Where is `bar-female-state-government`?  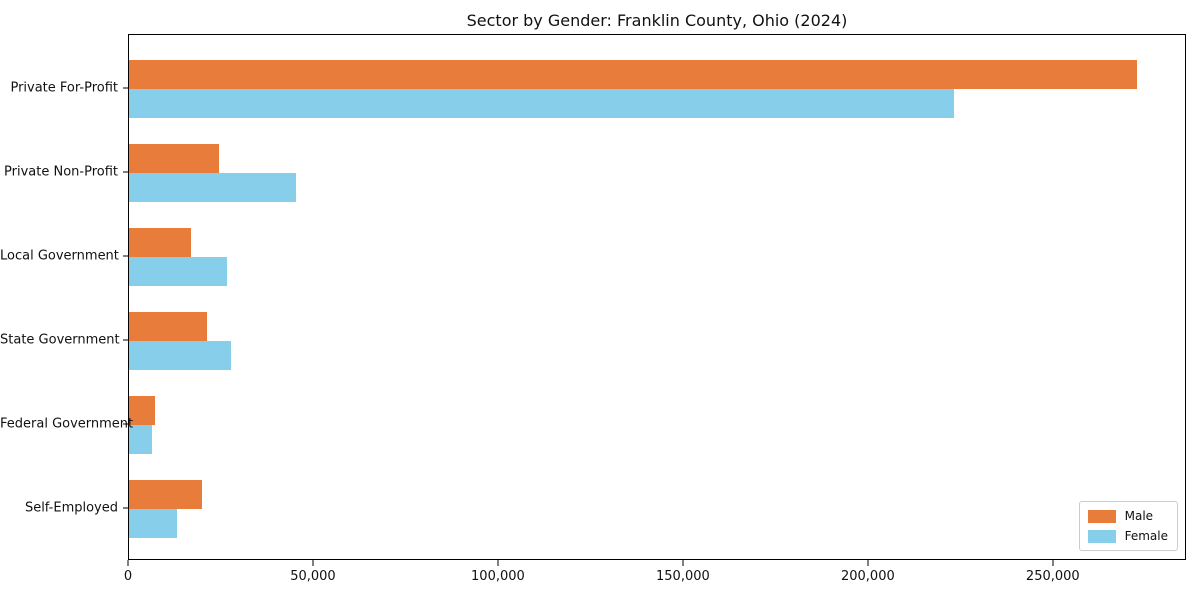
bar-female-state-government is located at coordinates (180, 355).